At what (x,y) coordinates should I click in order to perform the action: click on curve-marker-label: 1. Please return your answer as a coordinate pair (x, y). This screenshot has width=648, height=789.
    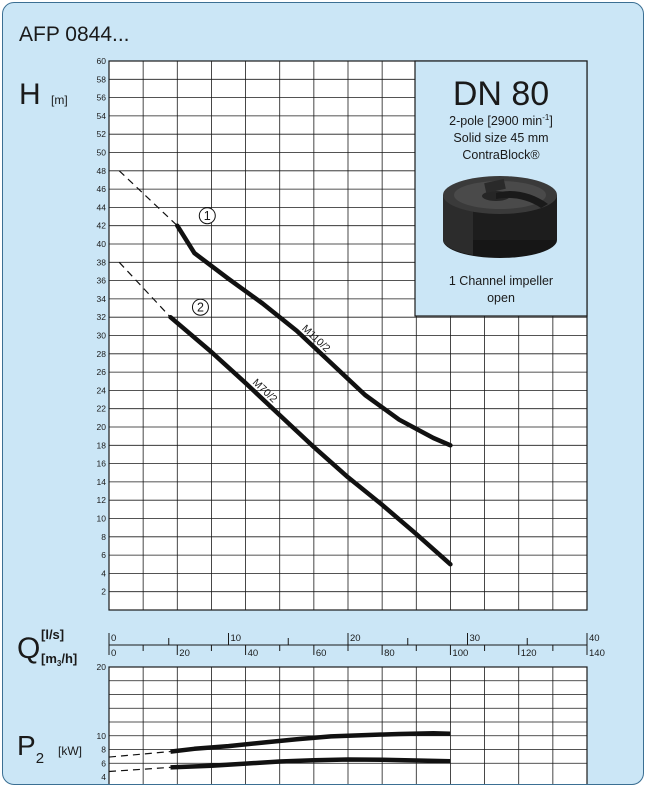
    Looking at the image, I should click on (207, 216).